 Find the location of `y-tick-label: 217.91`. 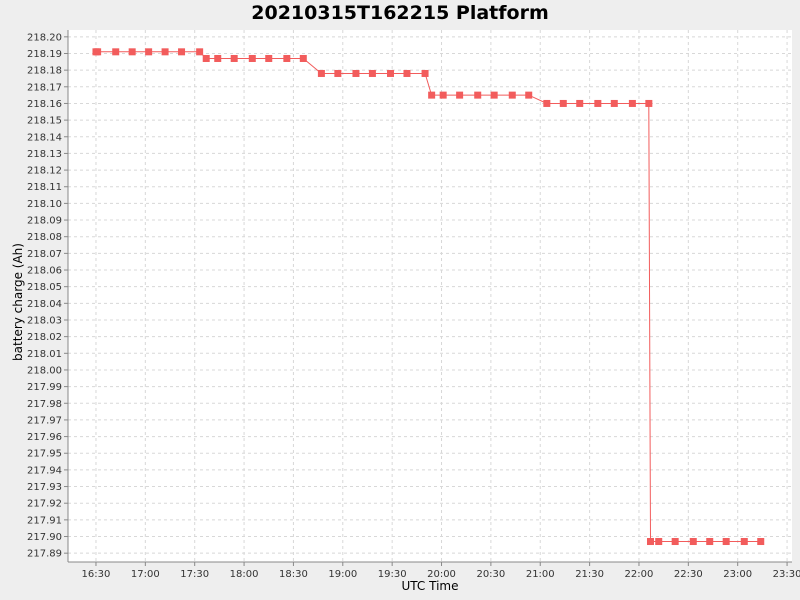

y-tick-label: 217.91 is located at coordinates (44, 520).